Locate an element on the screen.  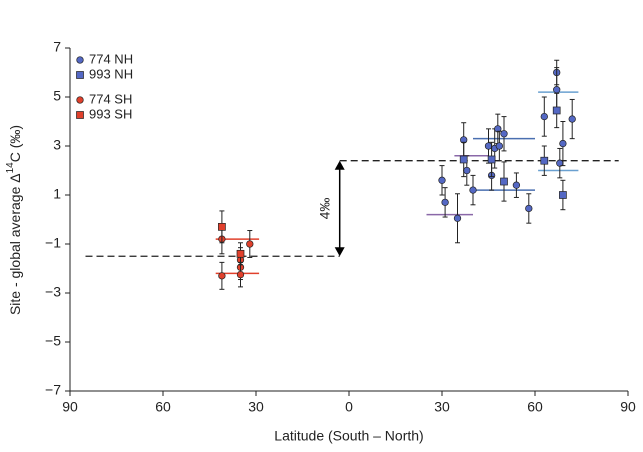
y-label-main: Site - global average Δ is located at coordinates (15, 244).